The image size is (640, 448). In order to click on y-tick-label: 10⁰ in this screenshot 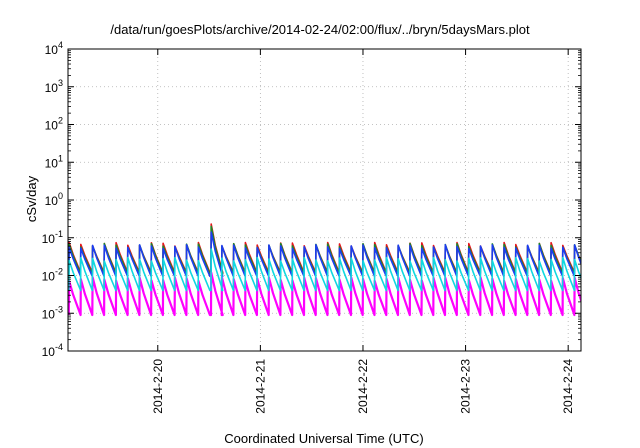, I will do `click(54, 199)`.